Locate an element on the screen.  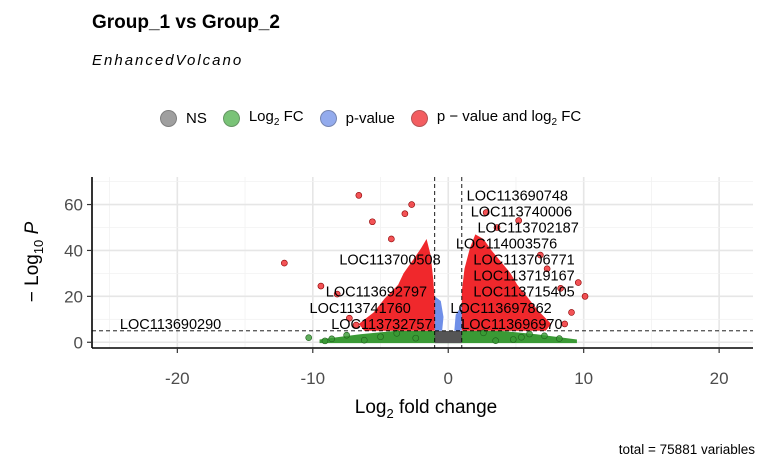
legend-item-log2fc: Log2 FC is located at coordinates (263, 118).